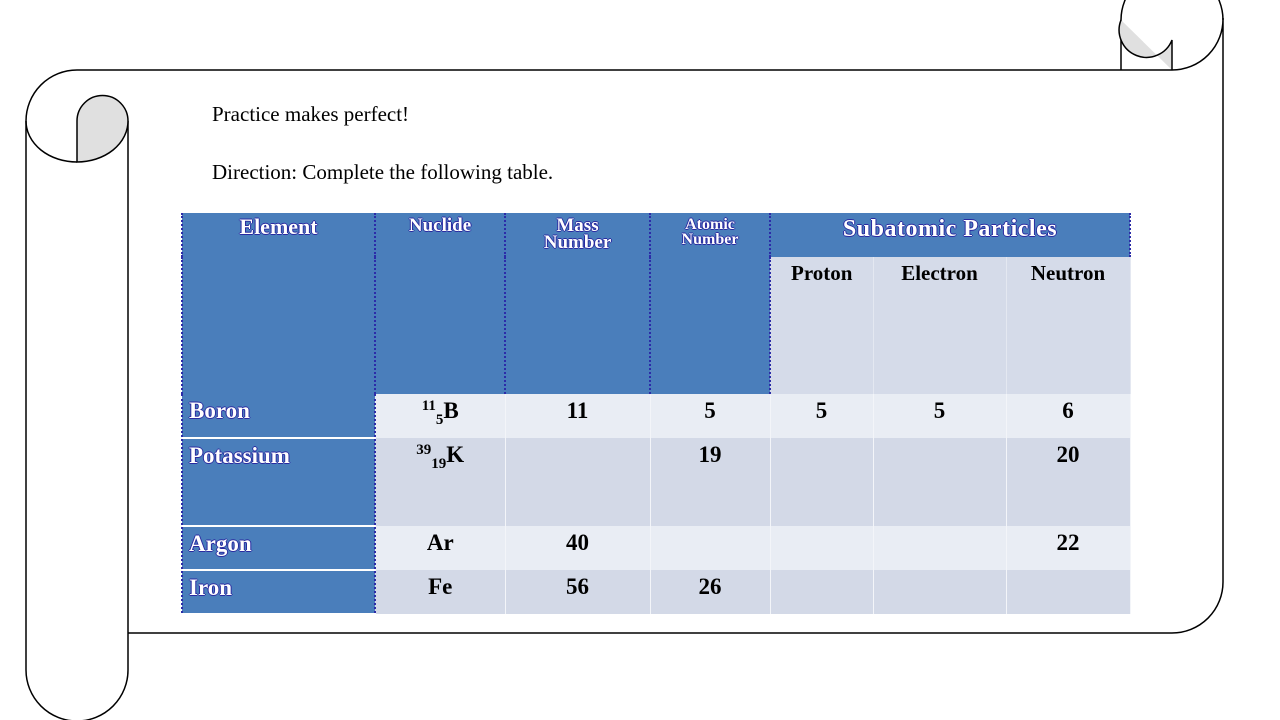 The height and width of the screenshot is (720, 1280). Describe the element at coordinates (940, 482) in the screenshot. I see `row-potassium-electron` at that location.